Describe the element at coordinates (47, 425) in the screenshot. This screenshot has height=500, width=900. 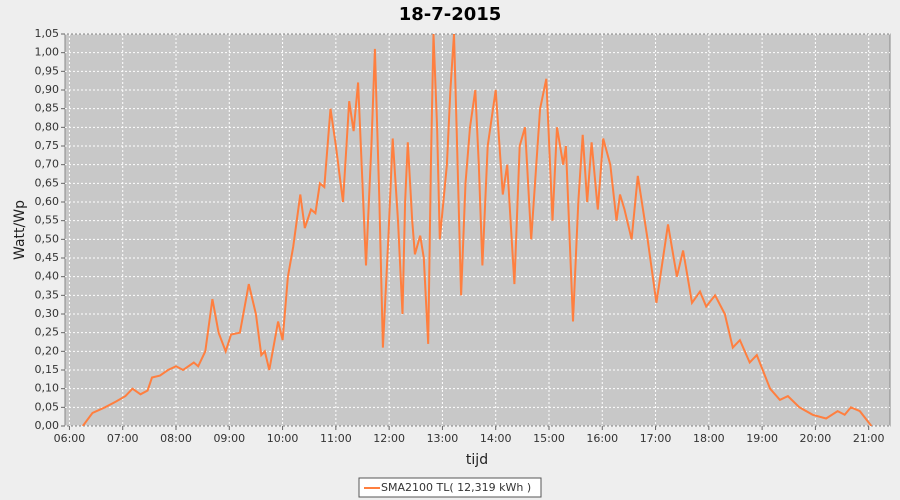
I see `y-tick-label: 0,00` at that location.